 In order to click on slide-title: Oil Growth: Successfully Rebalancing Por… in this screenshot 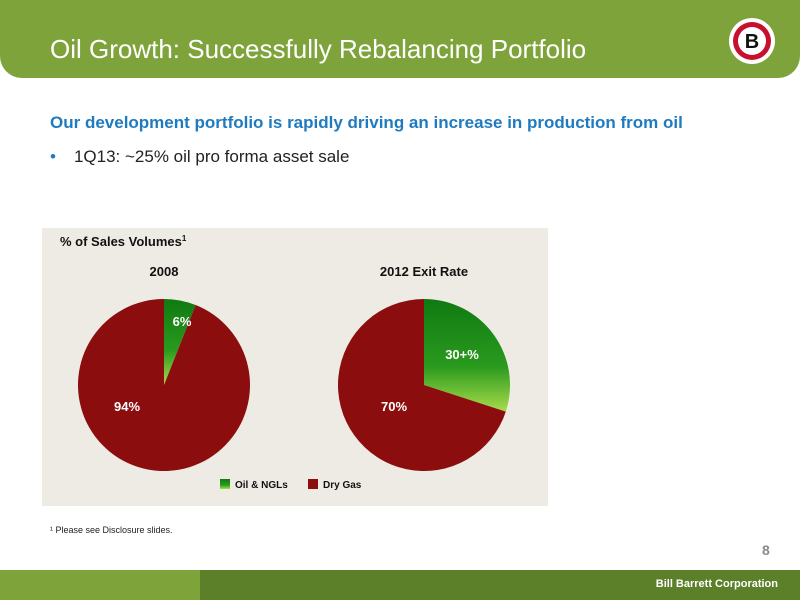, I will do `click(318, 49)`.